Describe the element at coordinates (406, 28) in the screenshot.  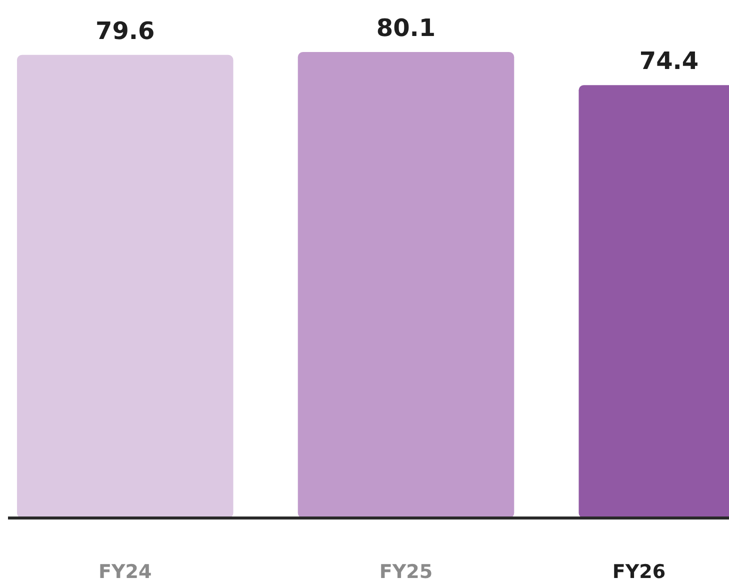
I see `data-label: 80.1` at that location.